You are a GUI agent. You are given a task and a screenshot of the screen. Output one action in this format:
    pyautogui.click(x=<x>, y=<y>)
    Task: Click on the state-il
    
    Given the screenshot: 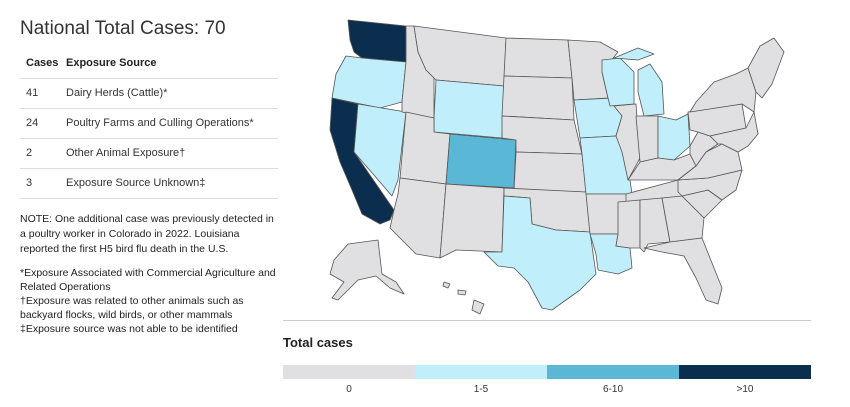 What is the action you would take?
    pyautogui.click(x=627, y=142)
    